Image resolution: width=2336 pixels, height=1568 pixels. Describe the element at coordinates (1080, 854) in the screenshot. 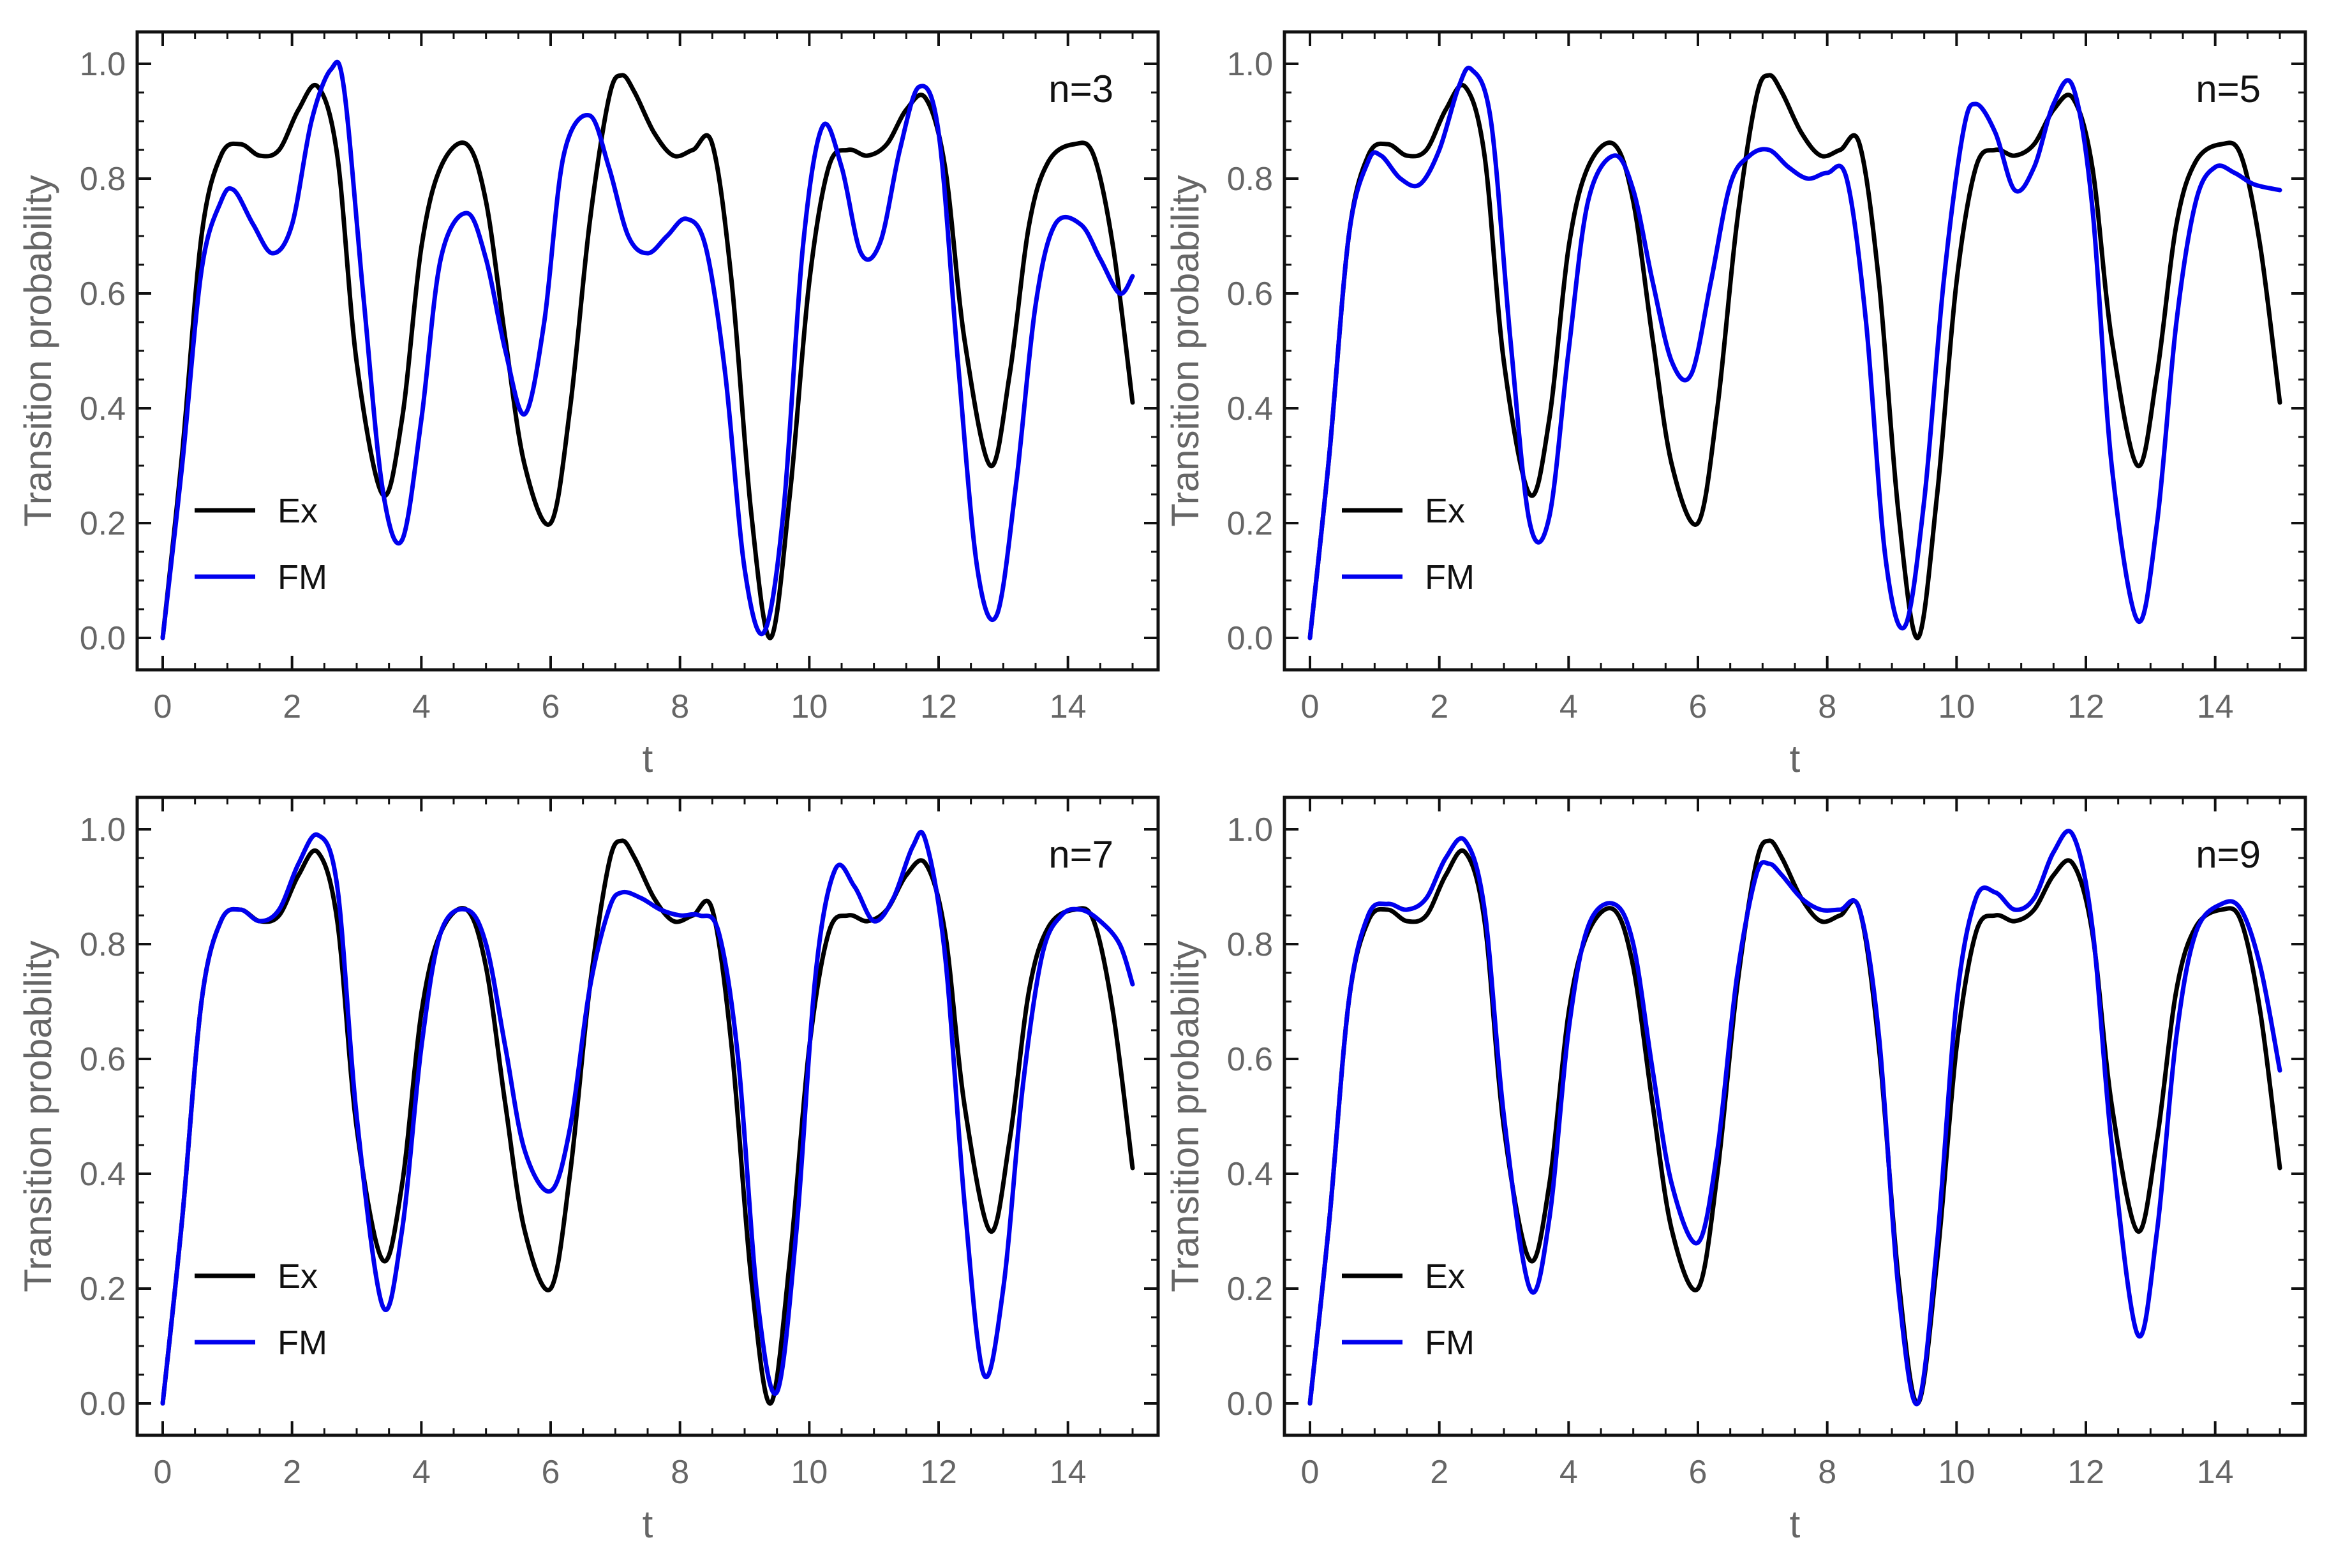

I see `panel-label: n=7` at that location.